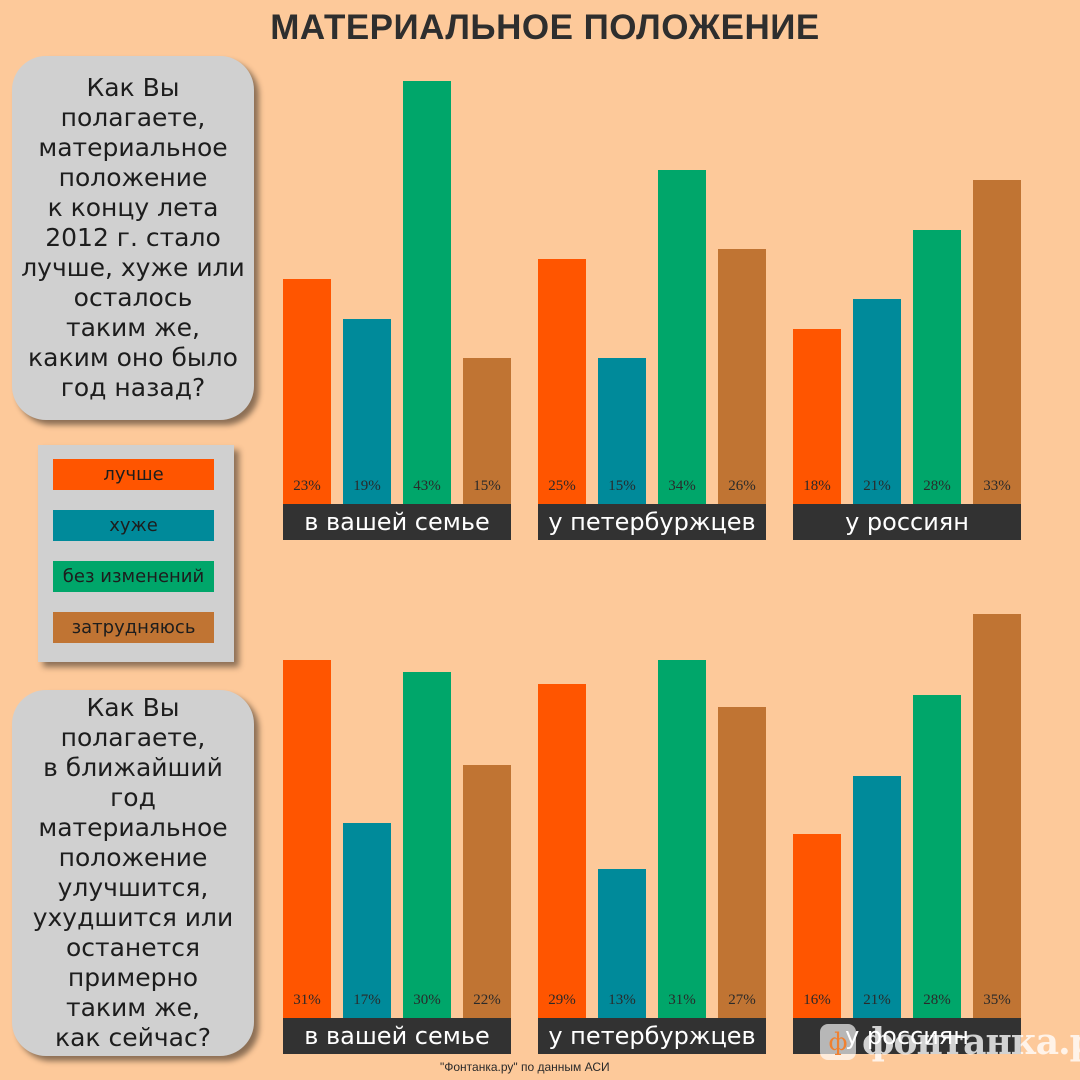 Image resolution: width=1080 pixels, height=1080 pixels. I want to click on bar-value-label: 30%, so click(427, 1000).